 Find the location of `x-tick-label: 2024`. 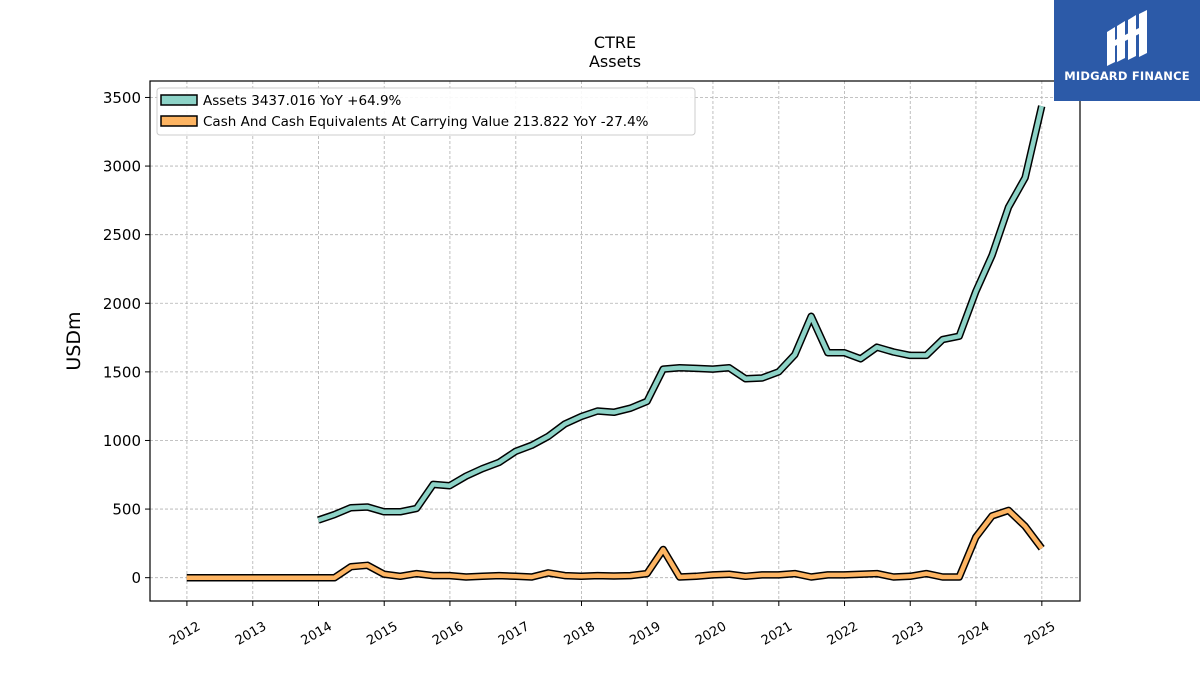

x-tick-label: 2024 is located at coordinates (974, 634).